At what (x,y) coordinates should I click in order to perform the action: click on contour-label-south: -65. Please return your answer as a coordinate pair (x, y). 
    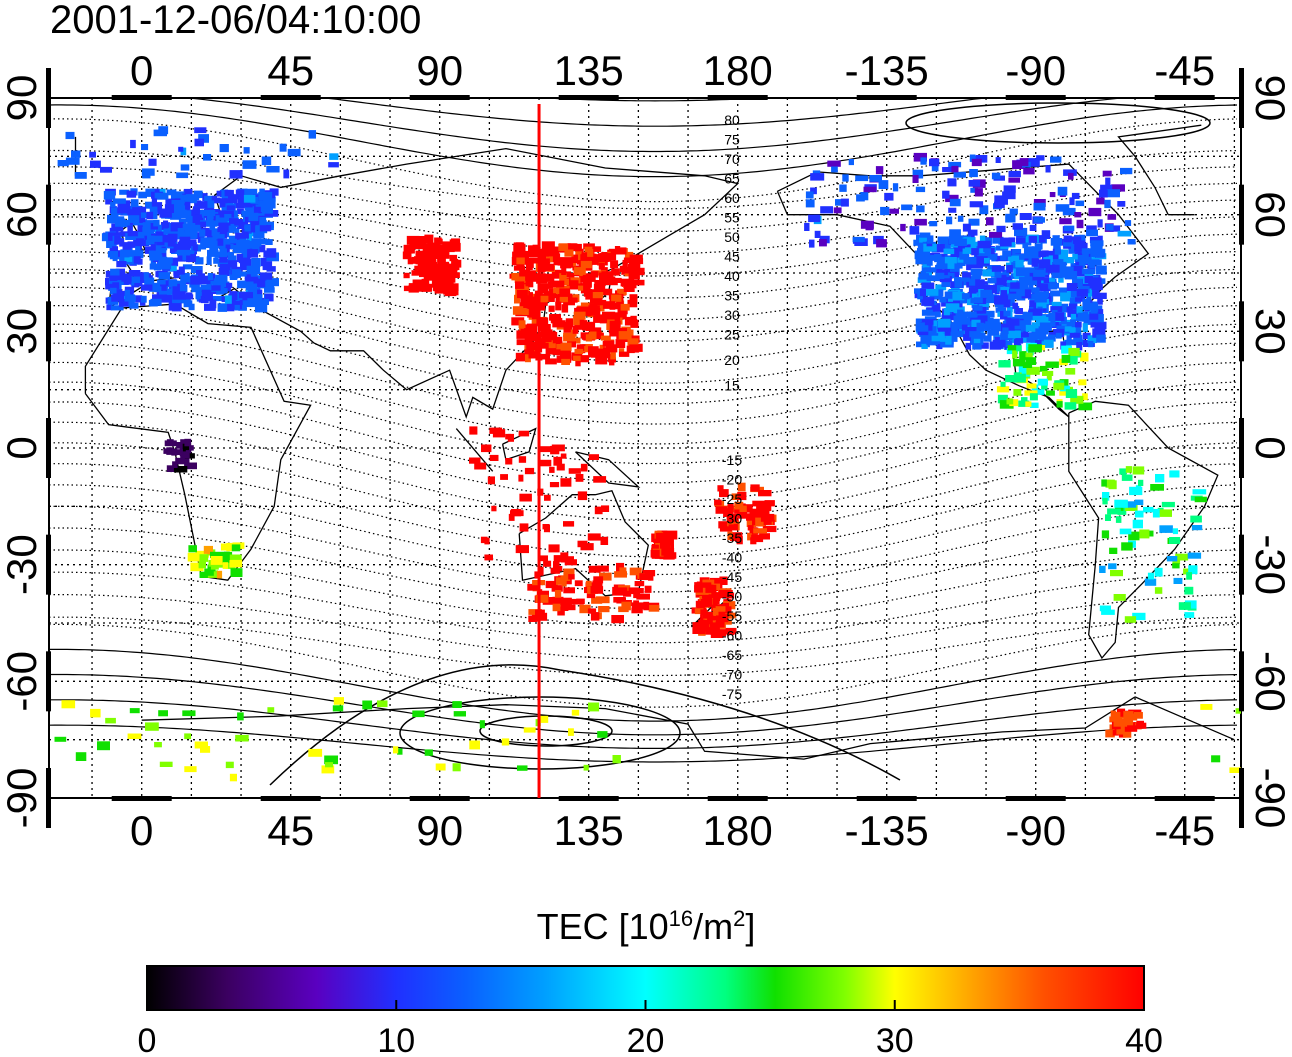
    Looking at the image, I should click on (732, 655).